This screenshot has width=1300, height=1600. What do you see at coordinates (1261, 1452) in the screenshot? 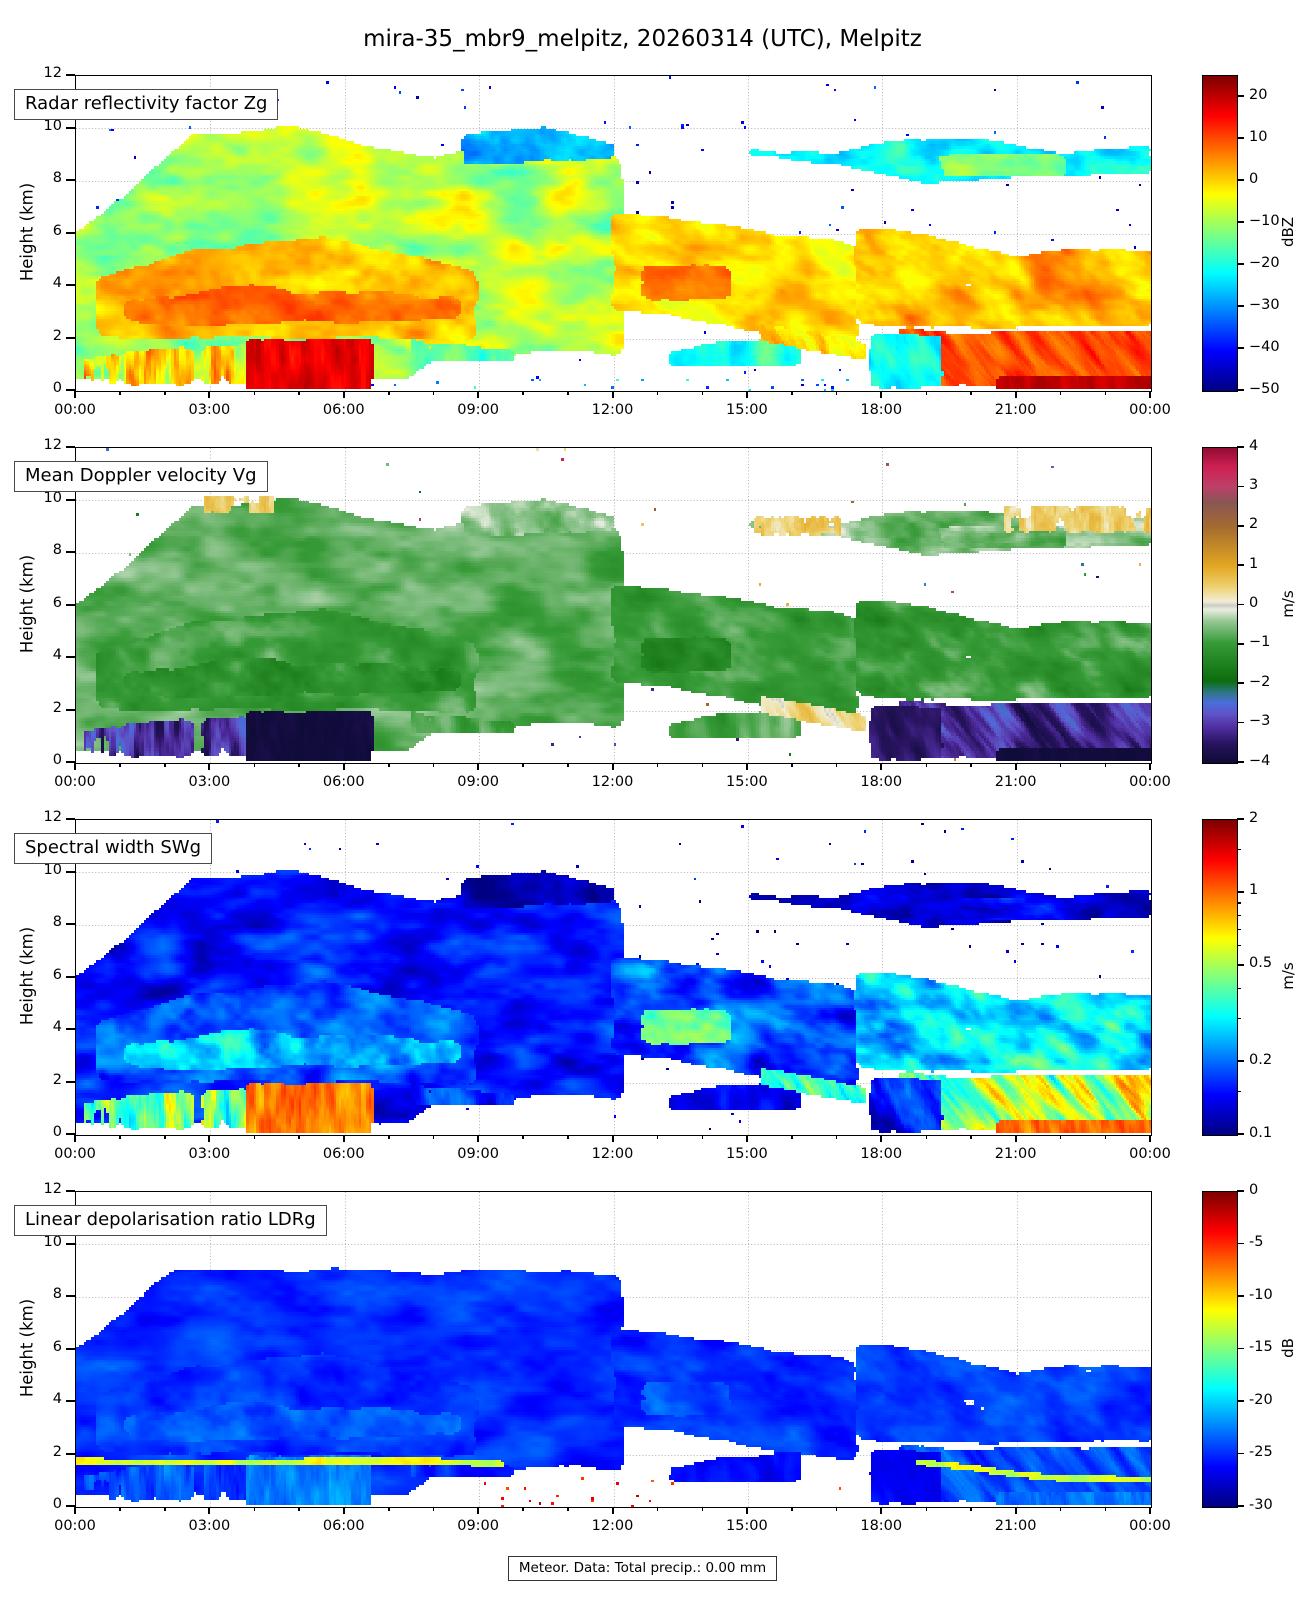
I see `colorbar-tick-label: -25` at bounding box center [1261, 1452].